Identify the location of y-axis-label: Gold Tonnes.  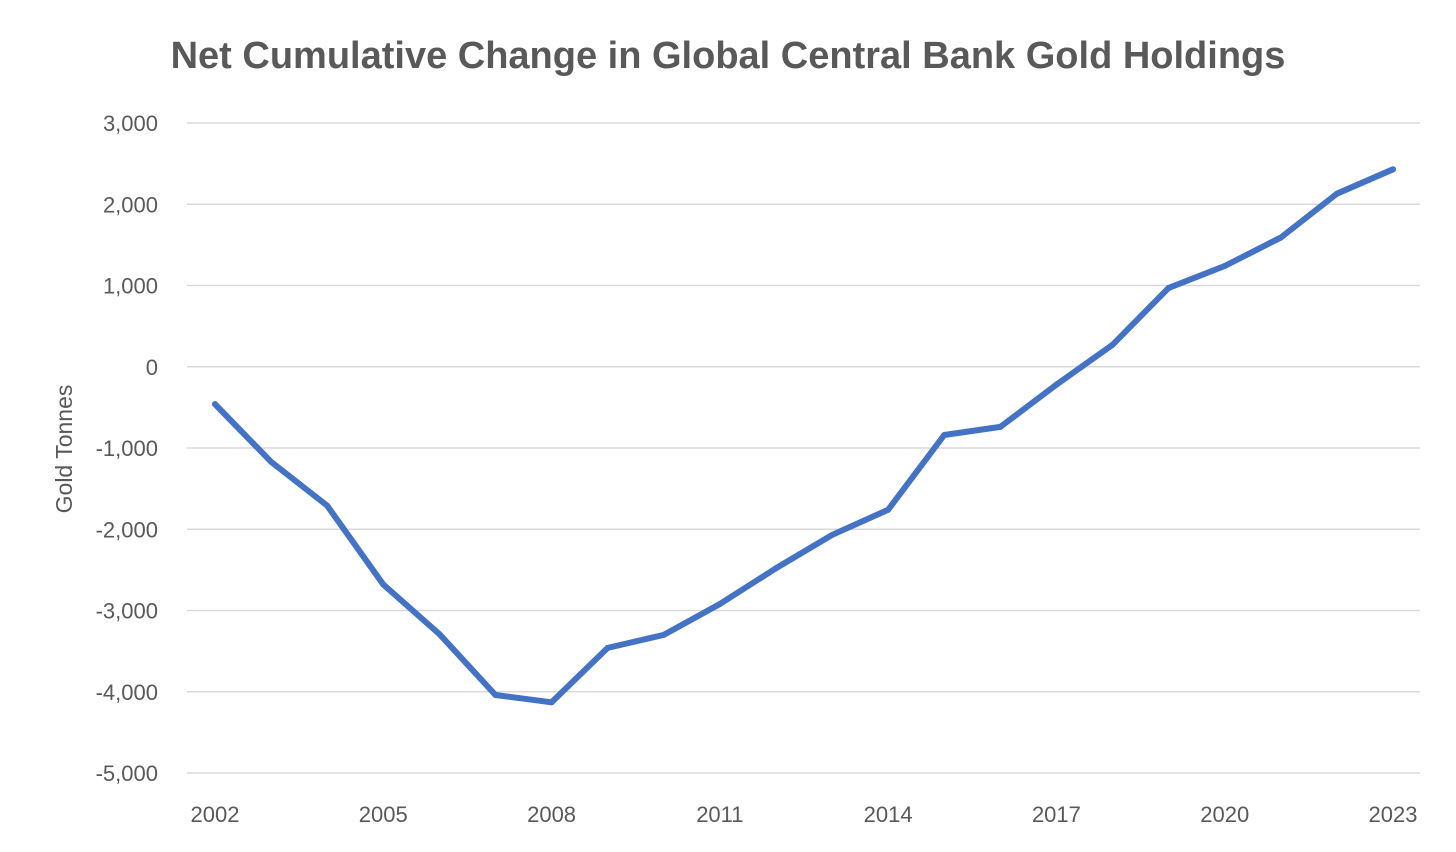
(64, 449).